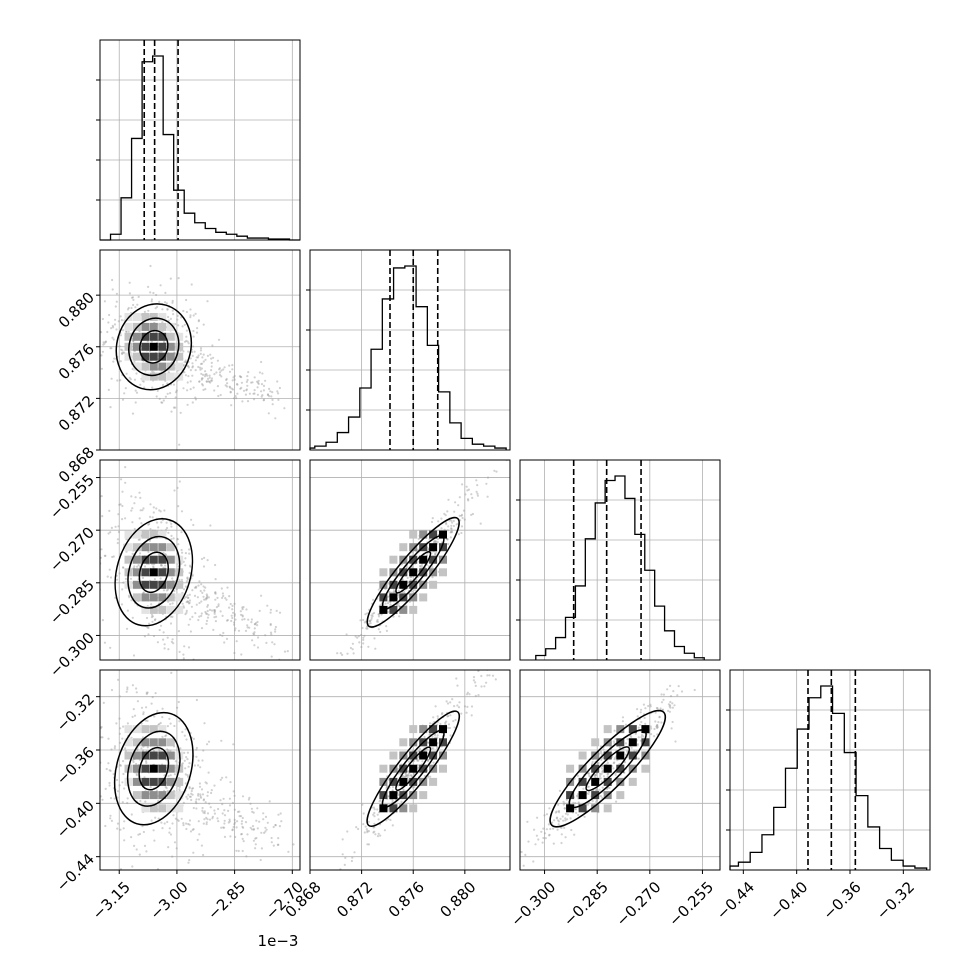  I want to click on x-tick-label: −0.44, so click(735, 900).